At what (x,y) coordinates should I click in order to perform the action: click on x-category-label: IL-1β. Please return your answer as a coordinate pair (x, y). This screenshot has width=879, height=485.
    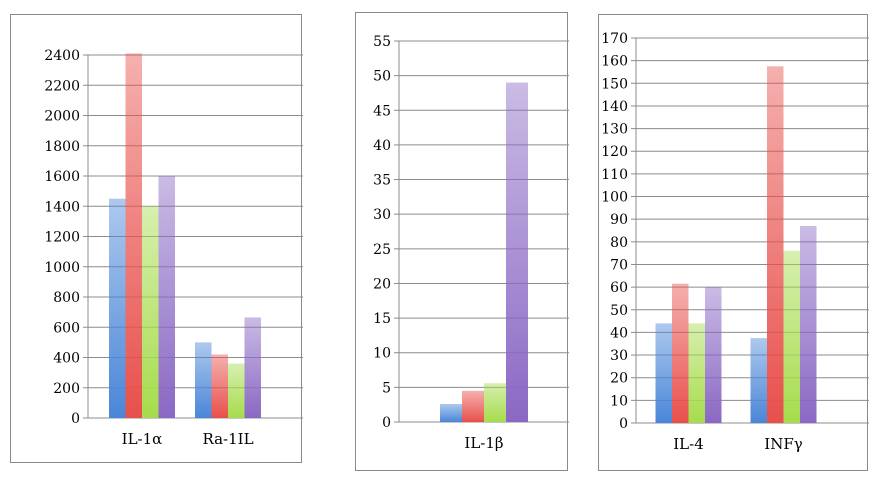
    Looking at the image, I should click on (483, 443).